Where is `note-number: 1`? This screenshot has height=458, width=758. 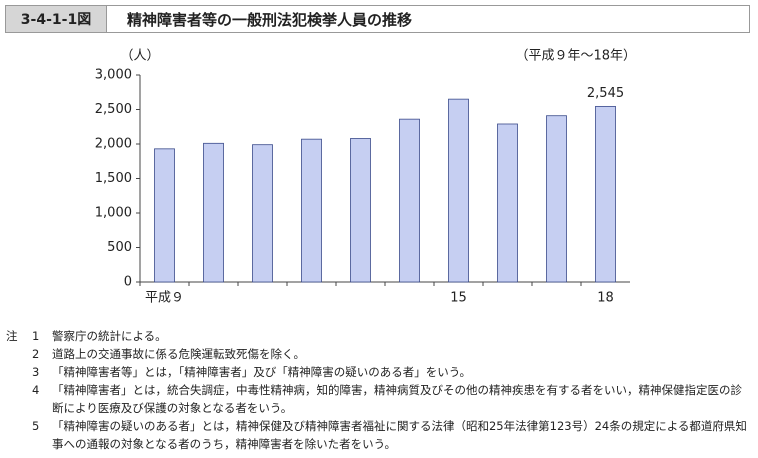
note-number: 1 is located at coordinates (36, 336).